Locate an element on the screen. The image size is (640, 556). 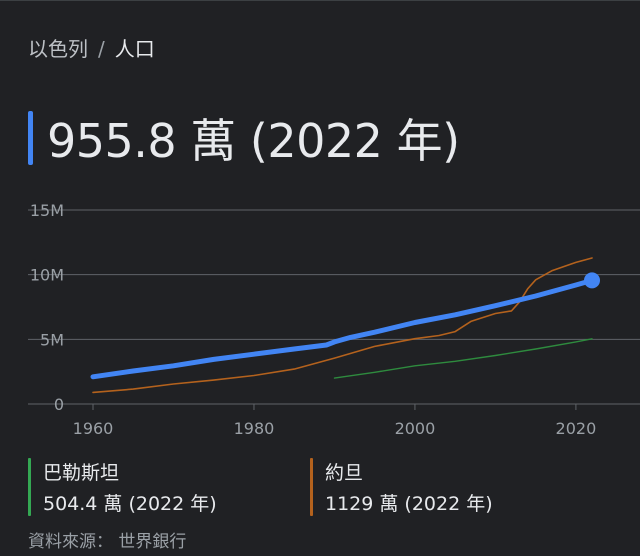
headline: 955.8 萬 (2022 年) is located at coordinates (244, 138).